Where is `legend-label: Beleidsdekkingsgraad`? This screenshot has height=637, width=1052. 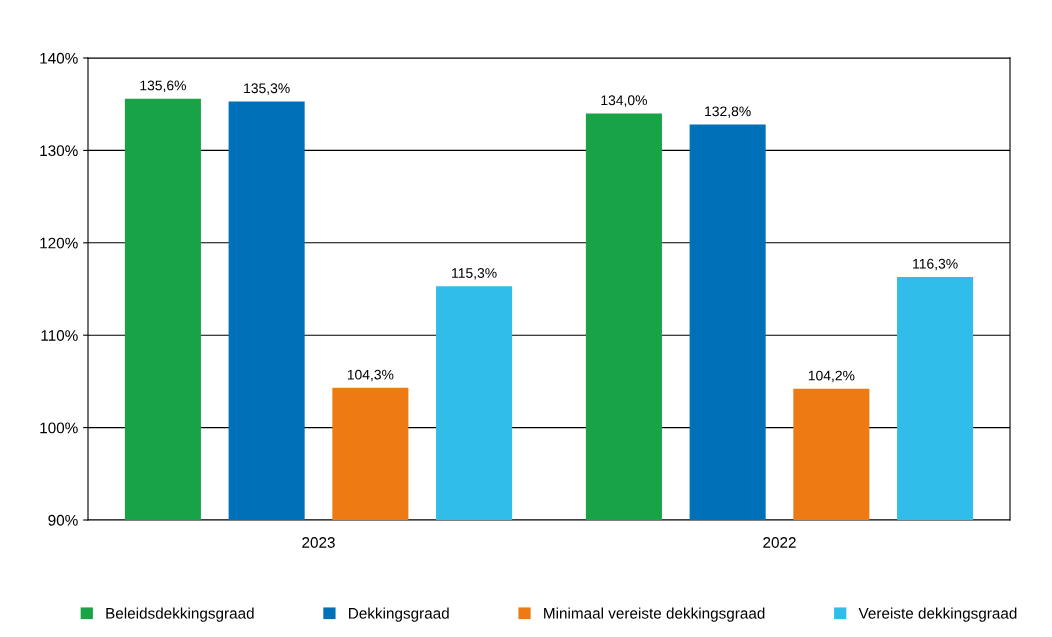
legend-label: Beleidsdekkingsgraad is located at coordinates (180, 614).